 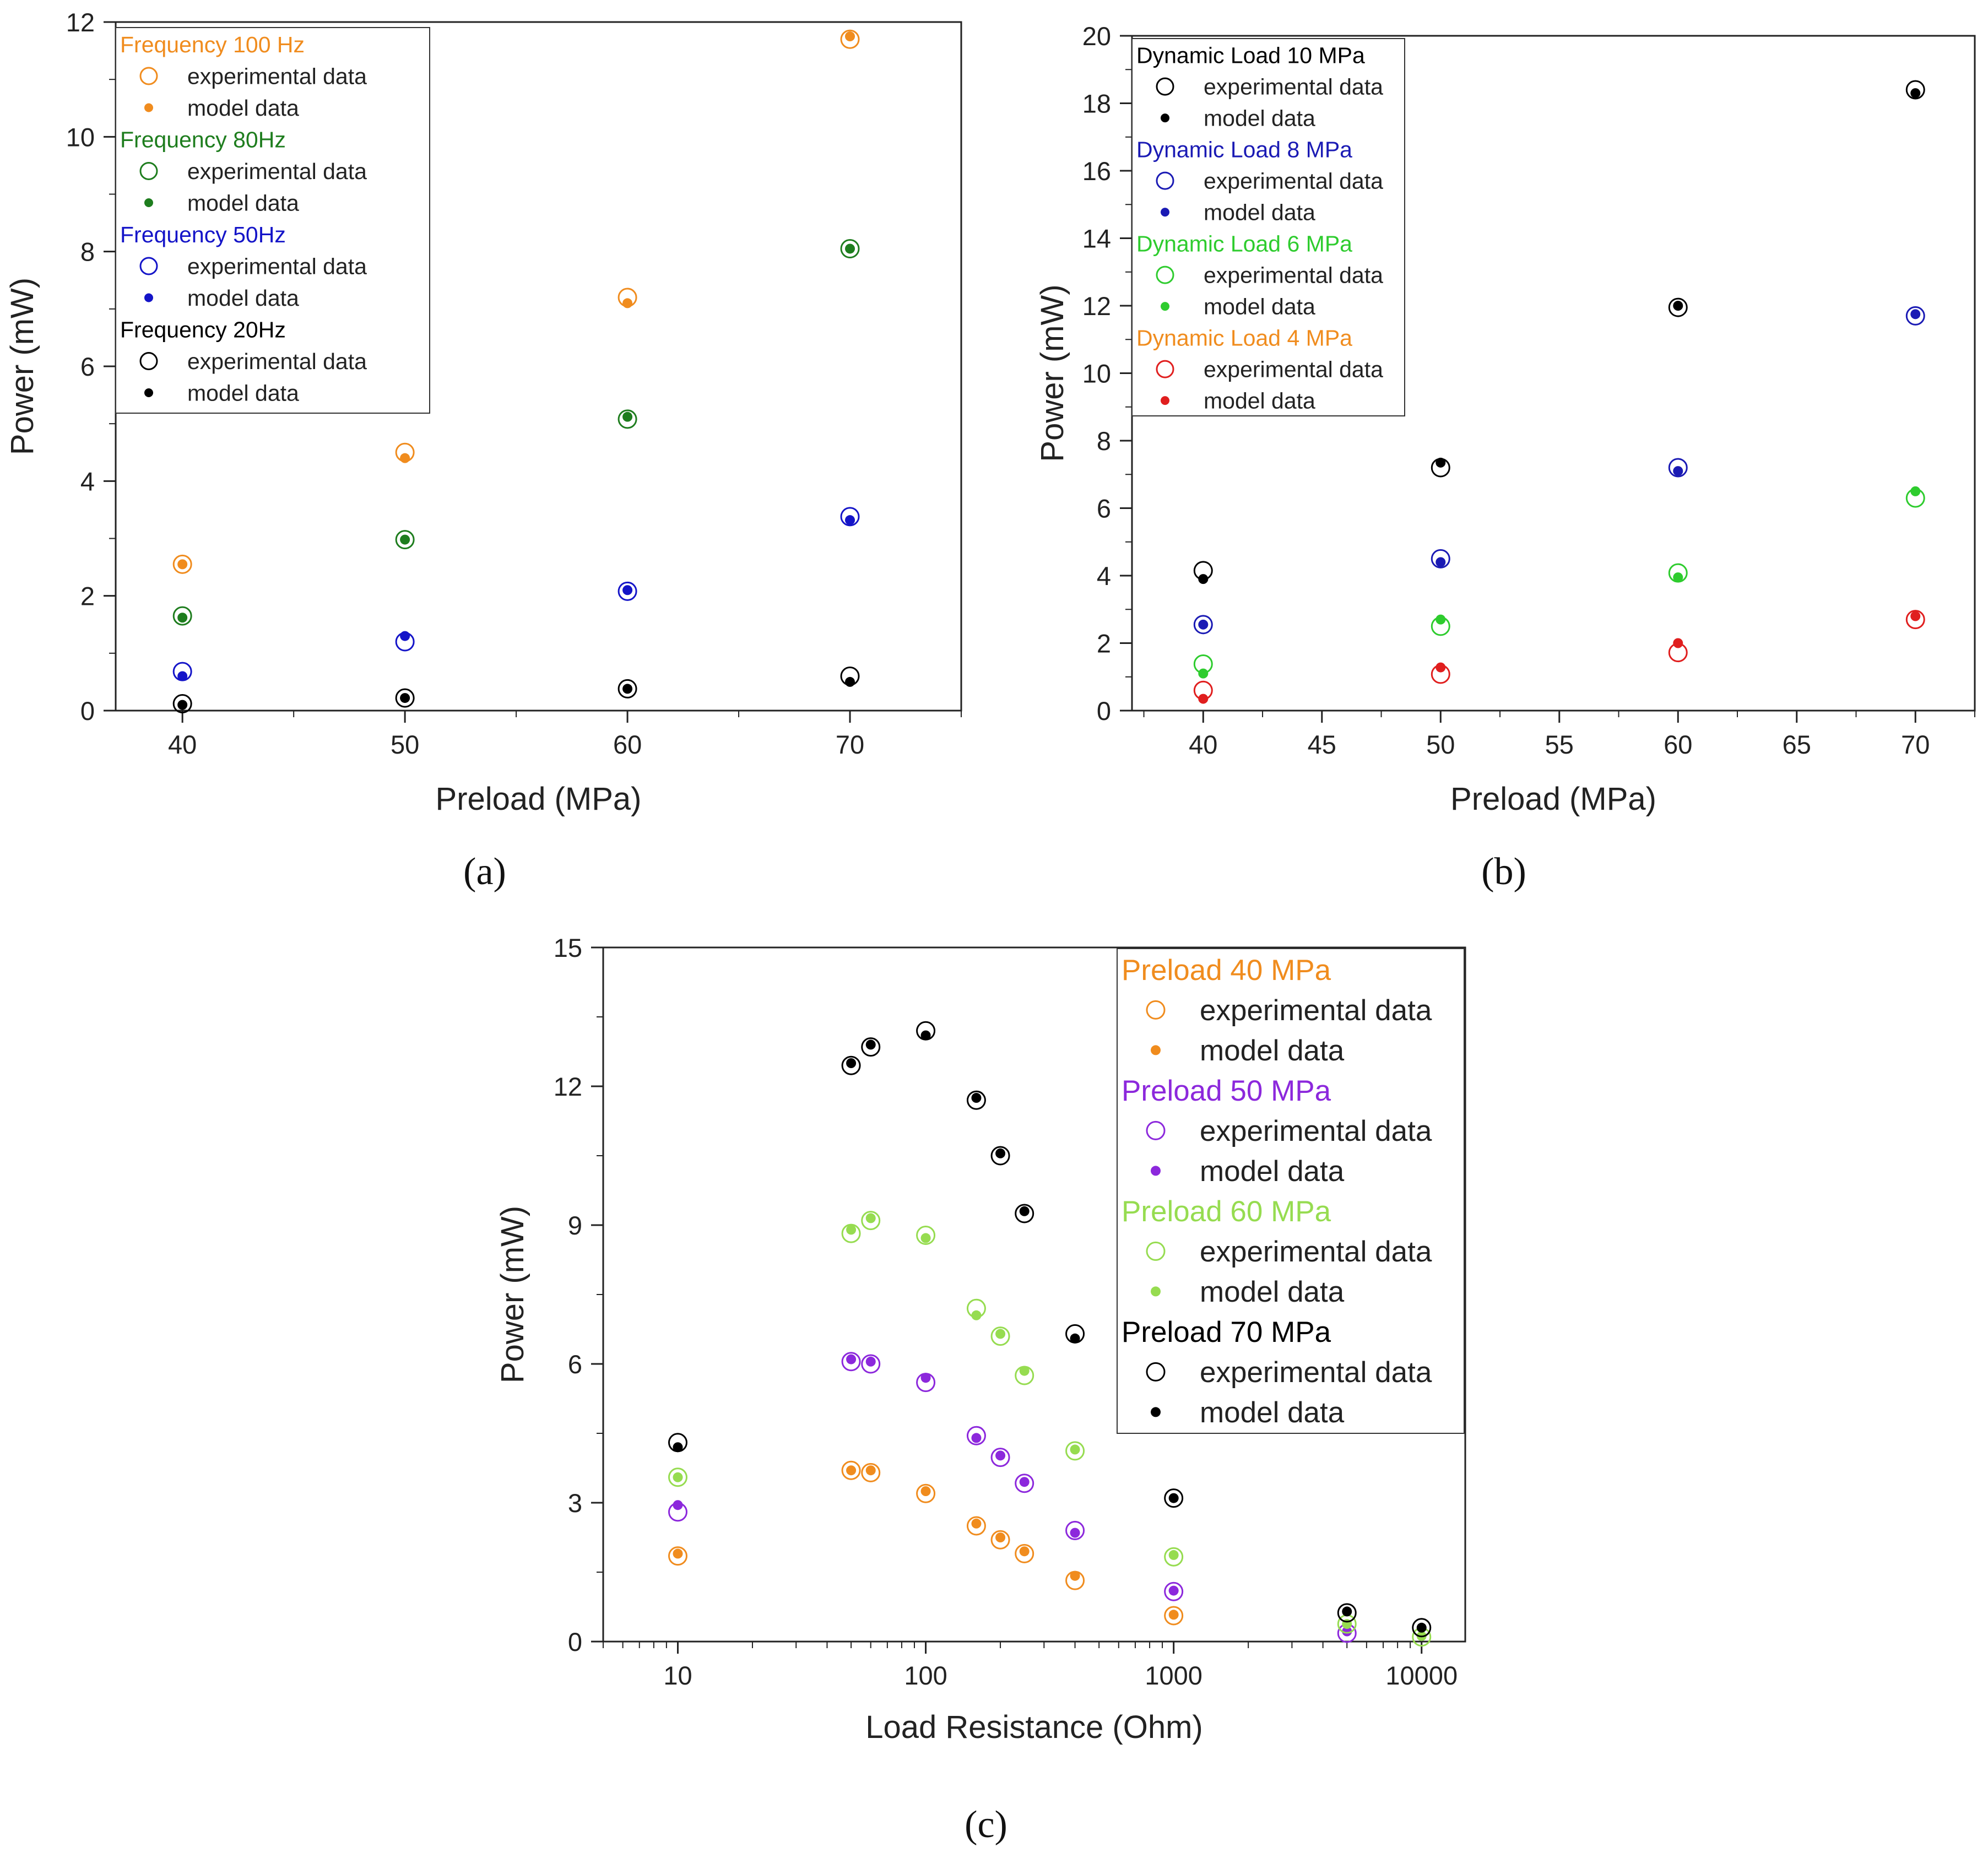 I want to click on legend-series-title: Frequency 80Hz, so click(x=203, y=139).